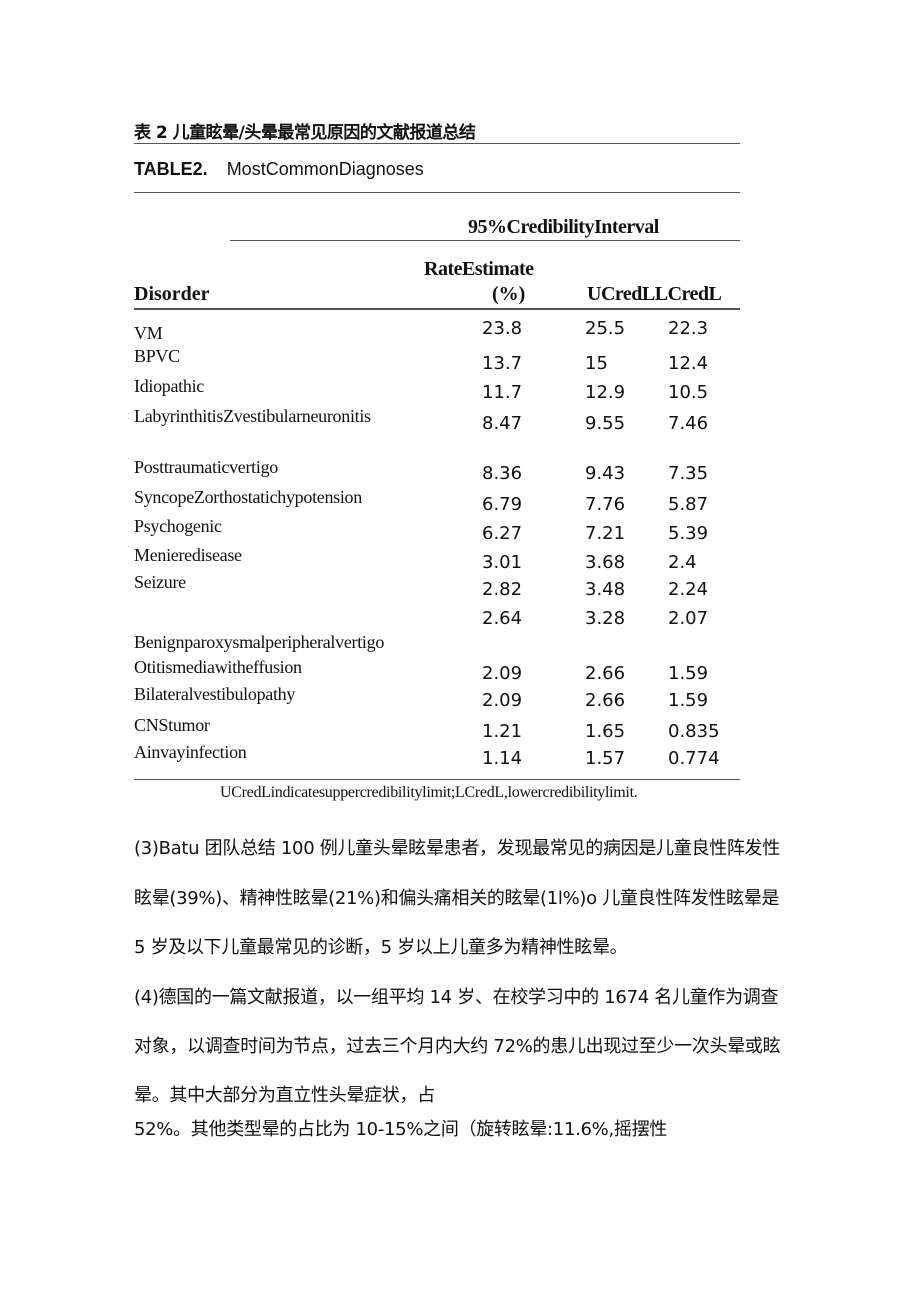 The image size is (920, 1301). I want to click on upper-limit-cell: 3.48, so click(605, 589).